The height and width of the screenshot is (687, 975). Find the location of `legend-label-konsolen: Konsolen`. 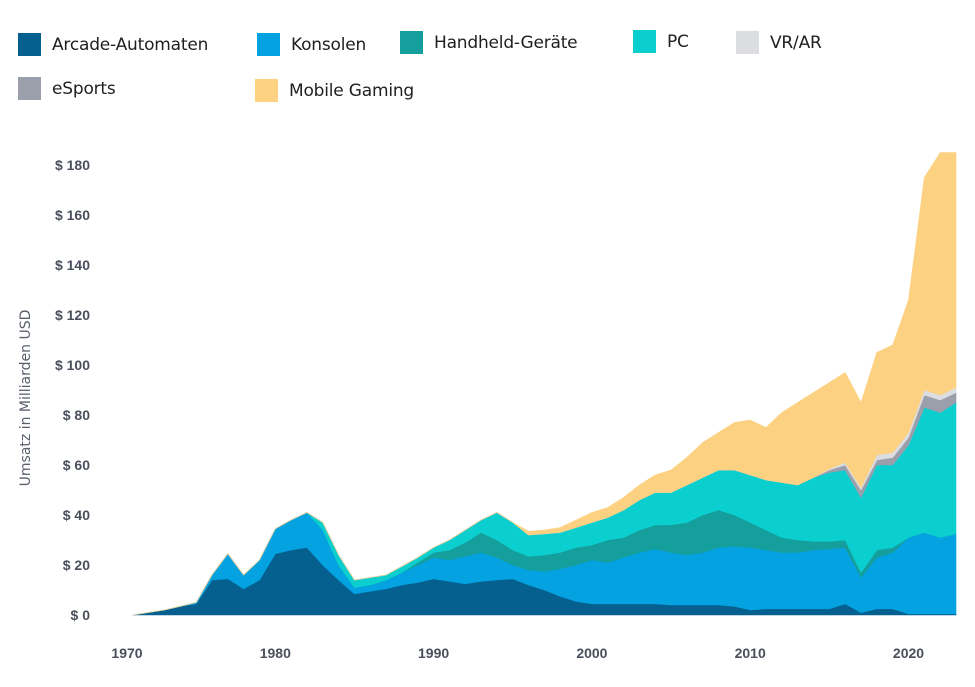

legend-label-konsolen: Konsolen is located at coordinates (329, 44).